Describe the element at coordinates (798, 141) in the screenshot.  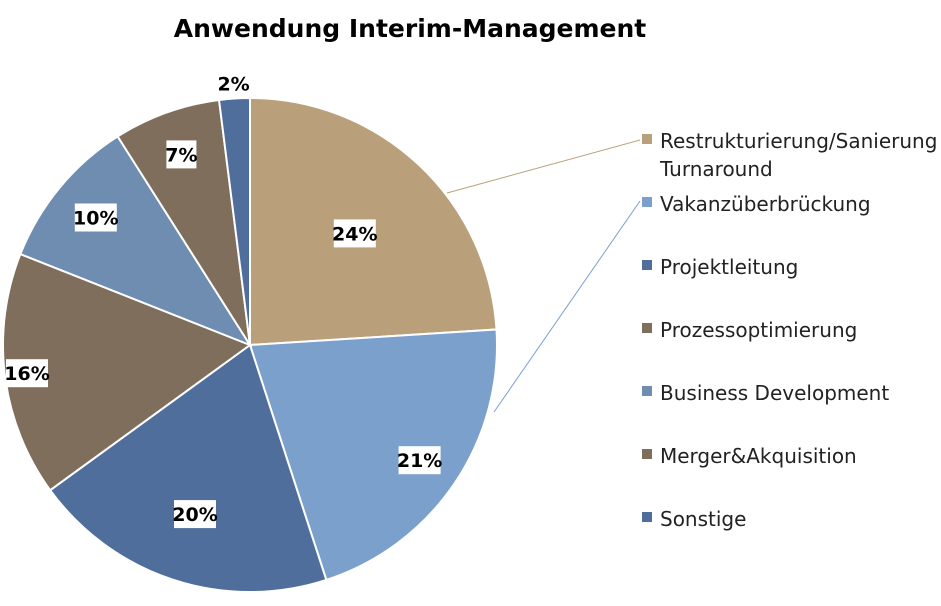
I see `legend-label: Restrukturierung/Sanierung` at that location.